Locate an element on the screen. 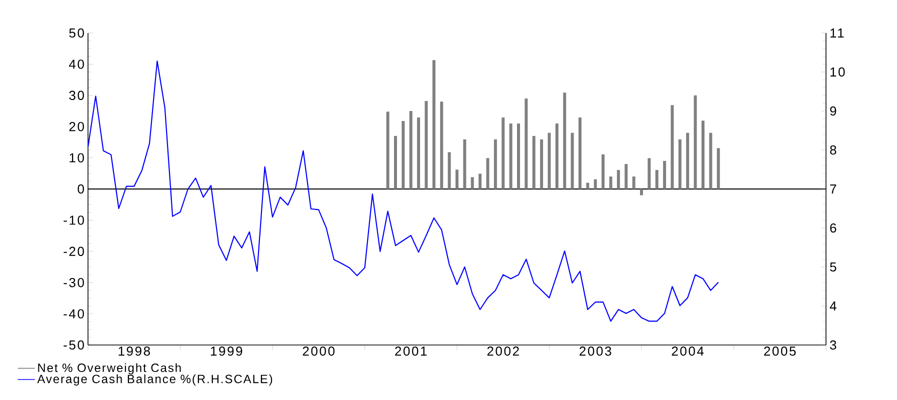 This screenshot has width=897, height=400. y2-tick-label: 6 is located at coordinates (833, 228).